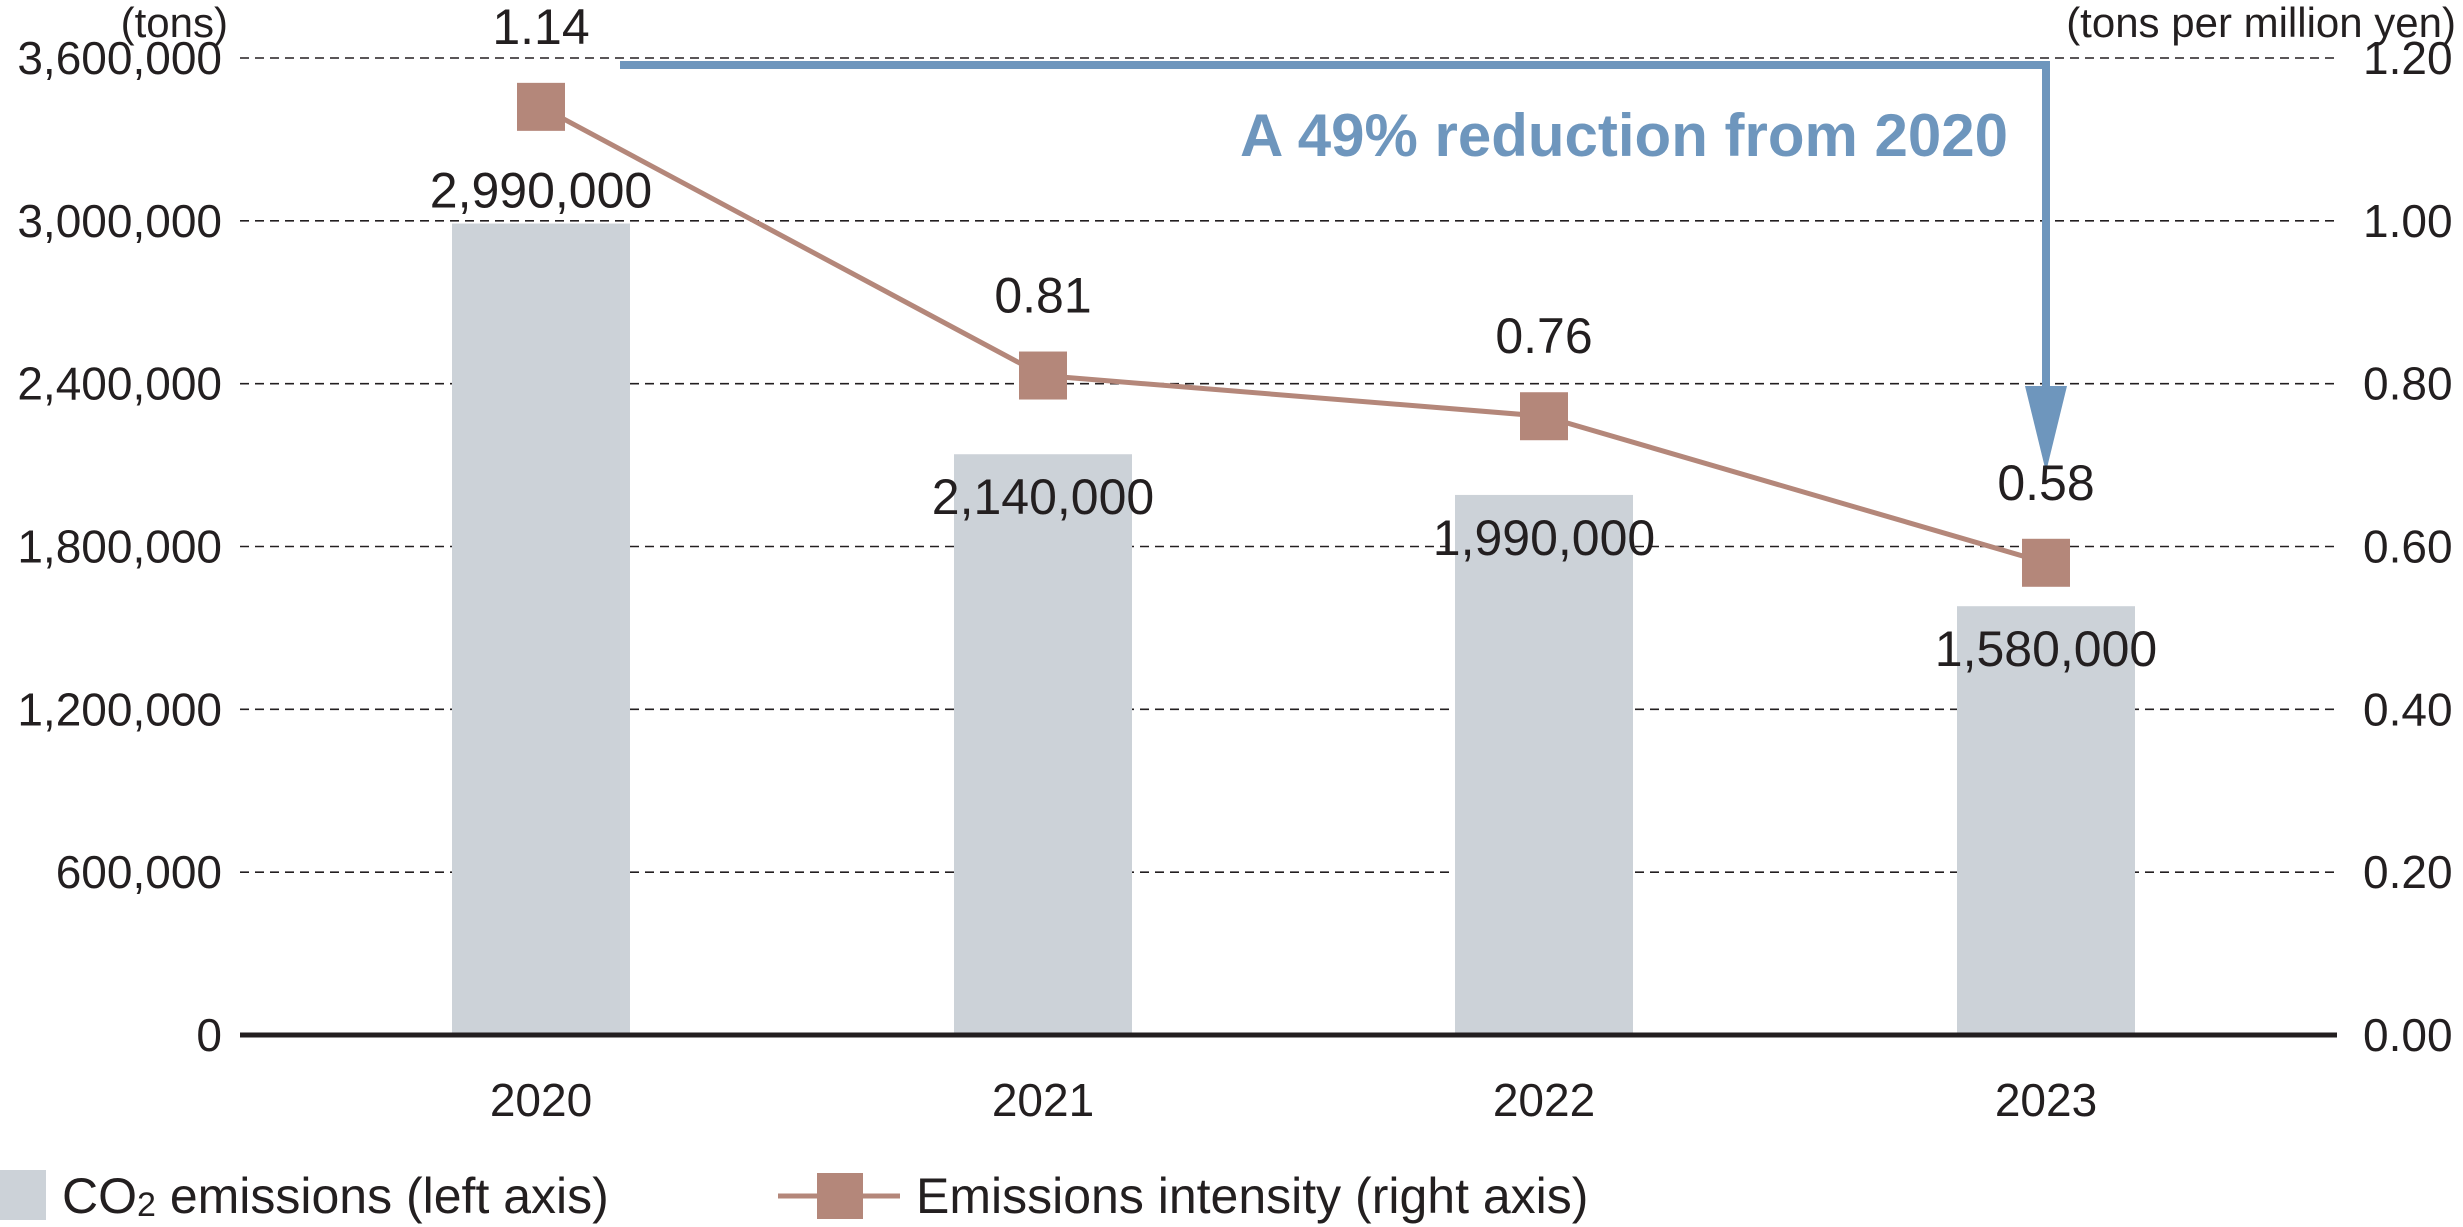 The height and width of the screenshot is (1227, 2463). Describe the element at coordinates (540, 27) in the screenshot. I see `line-data-label: 1.14` at that location.